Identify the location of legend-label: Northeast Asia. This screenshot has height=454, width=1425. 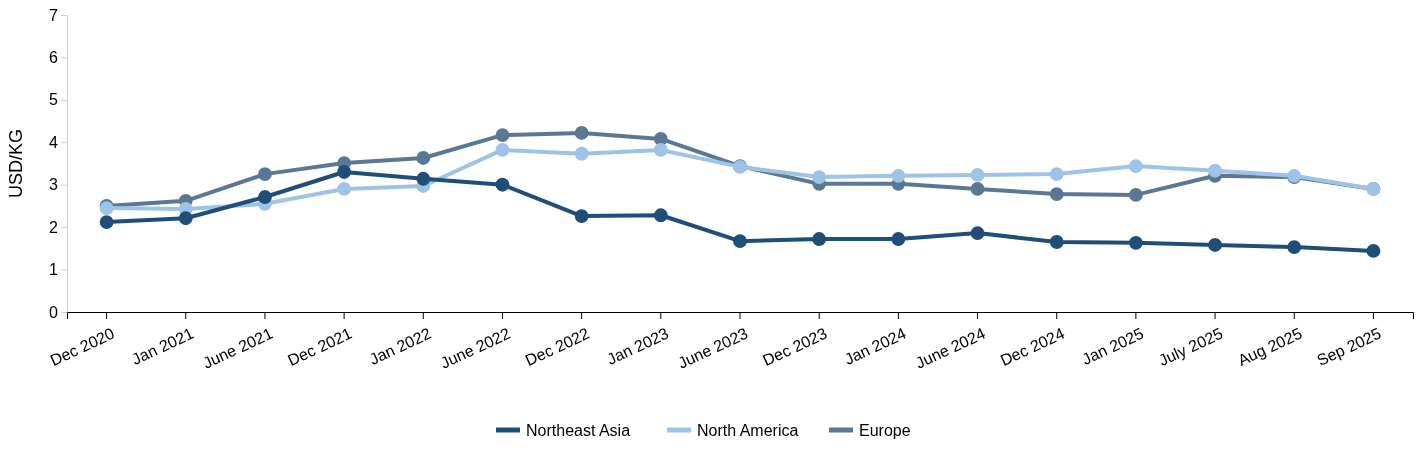
(578, 430).